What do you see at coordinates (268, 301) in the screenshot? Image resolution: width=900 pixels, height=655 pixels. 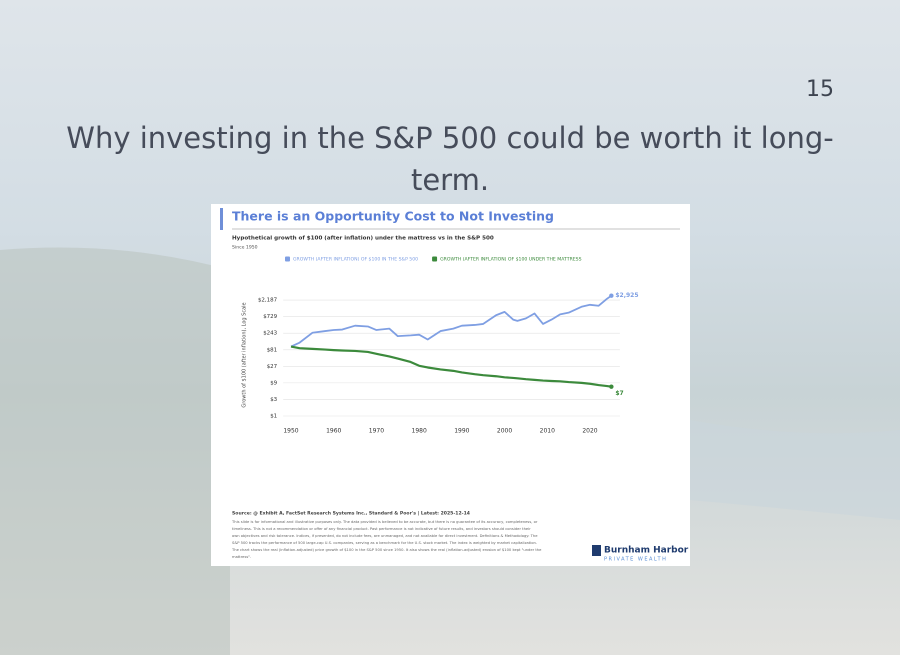 I see `y-tick-label: $2,187` at bounding box center [268, 301].